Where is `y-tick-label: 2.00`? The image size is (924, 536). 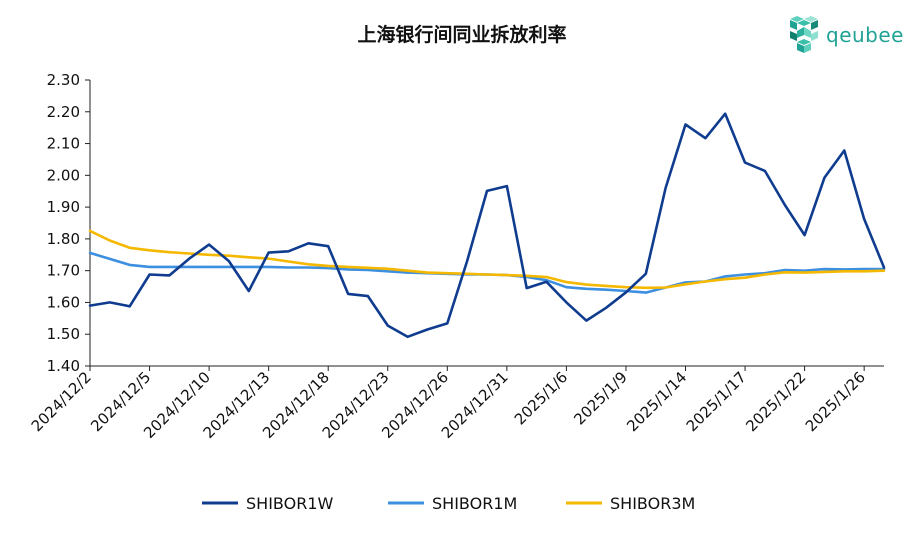
y-tick-label: 2.00 is located at coordinates (63, 175).